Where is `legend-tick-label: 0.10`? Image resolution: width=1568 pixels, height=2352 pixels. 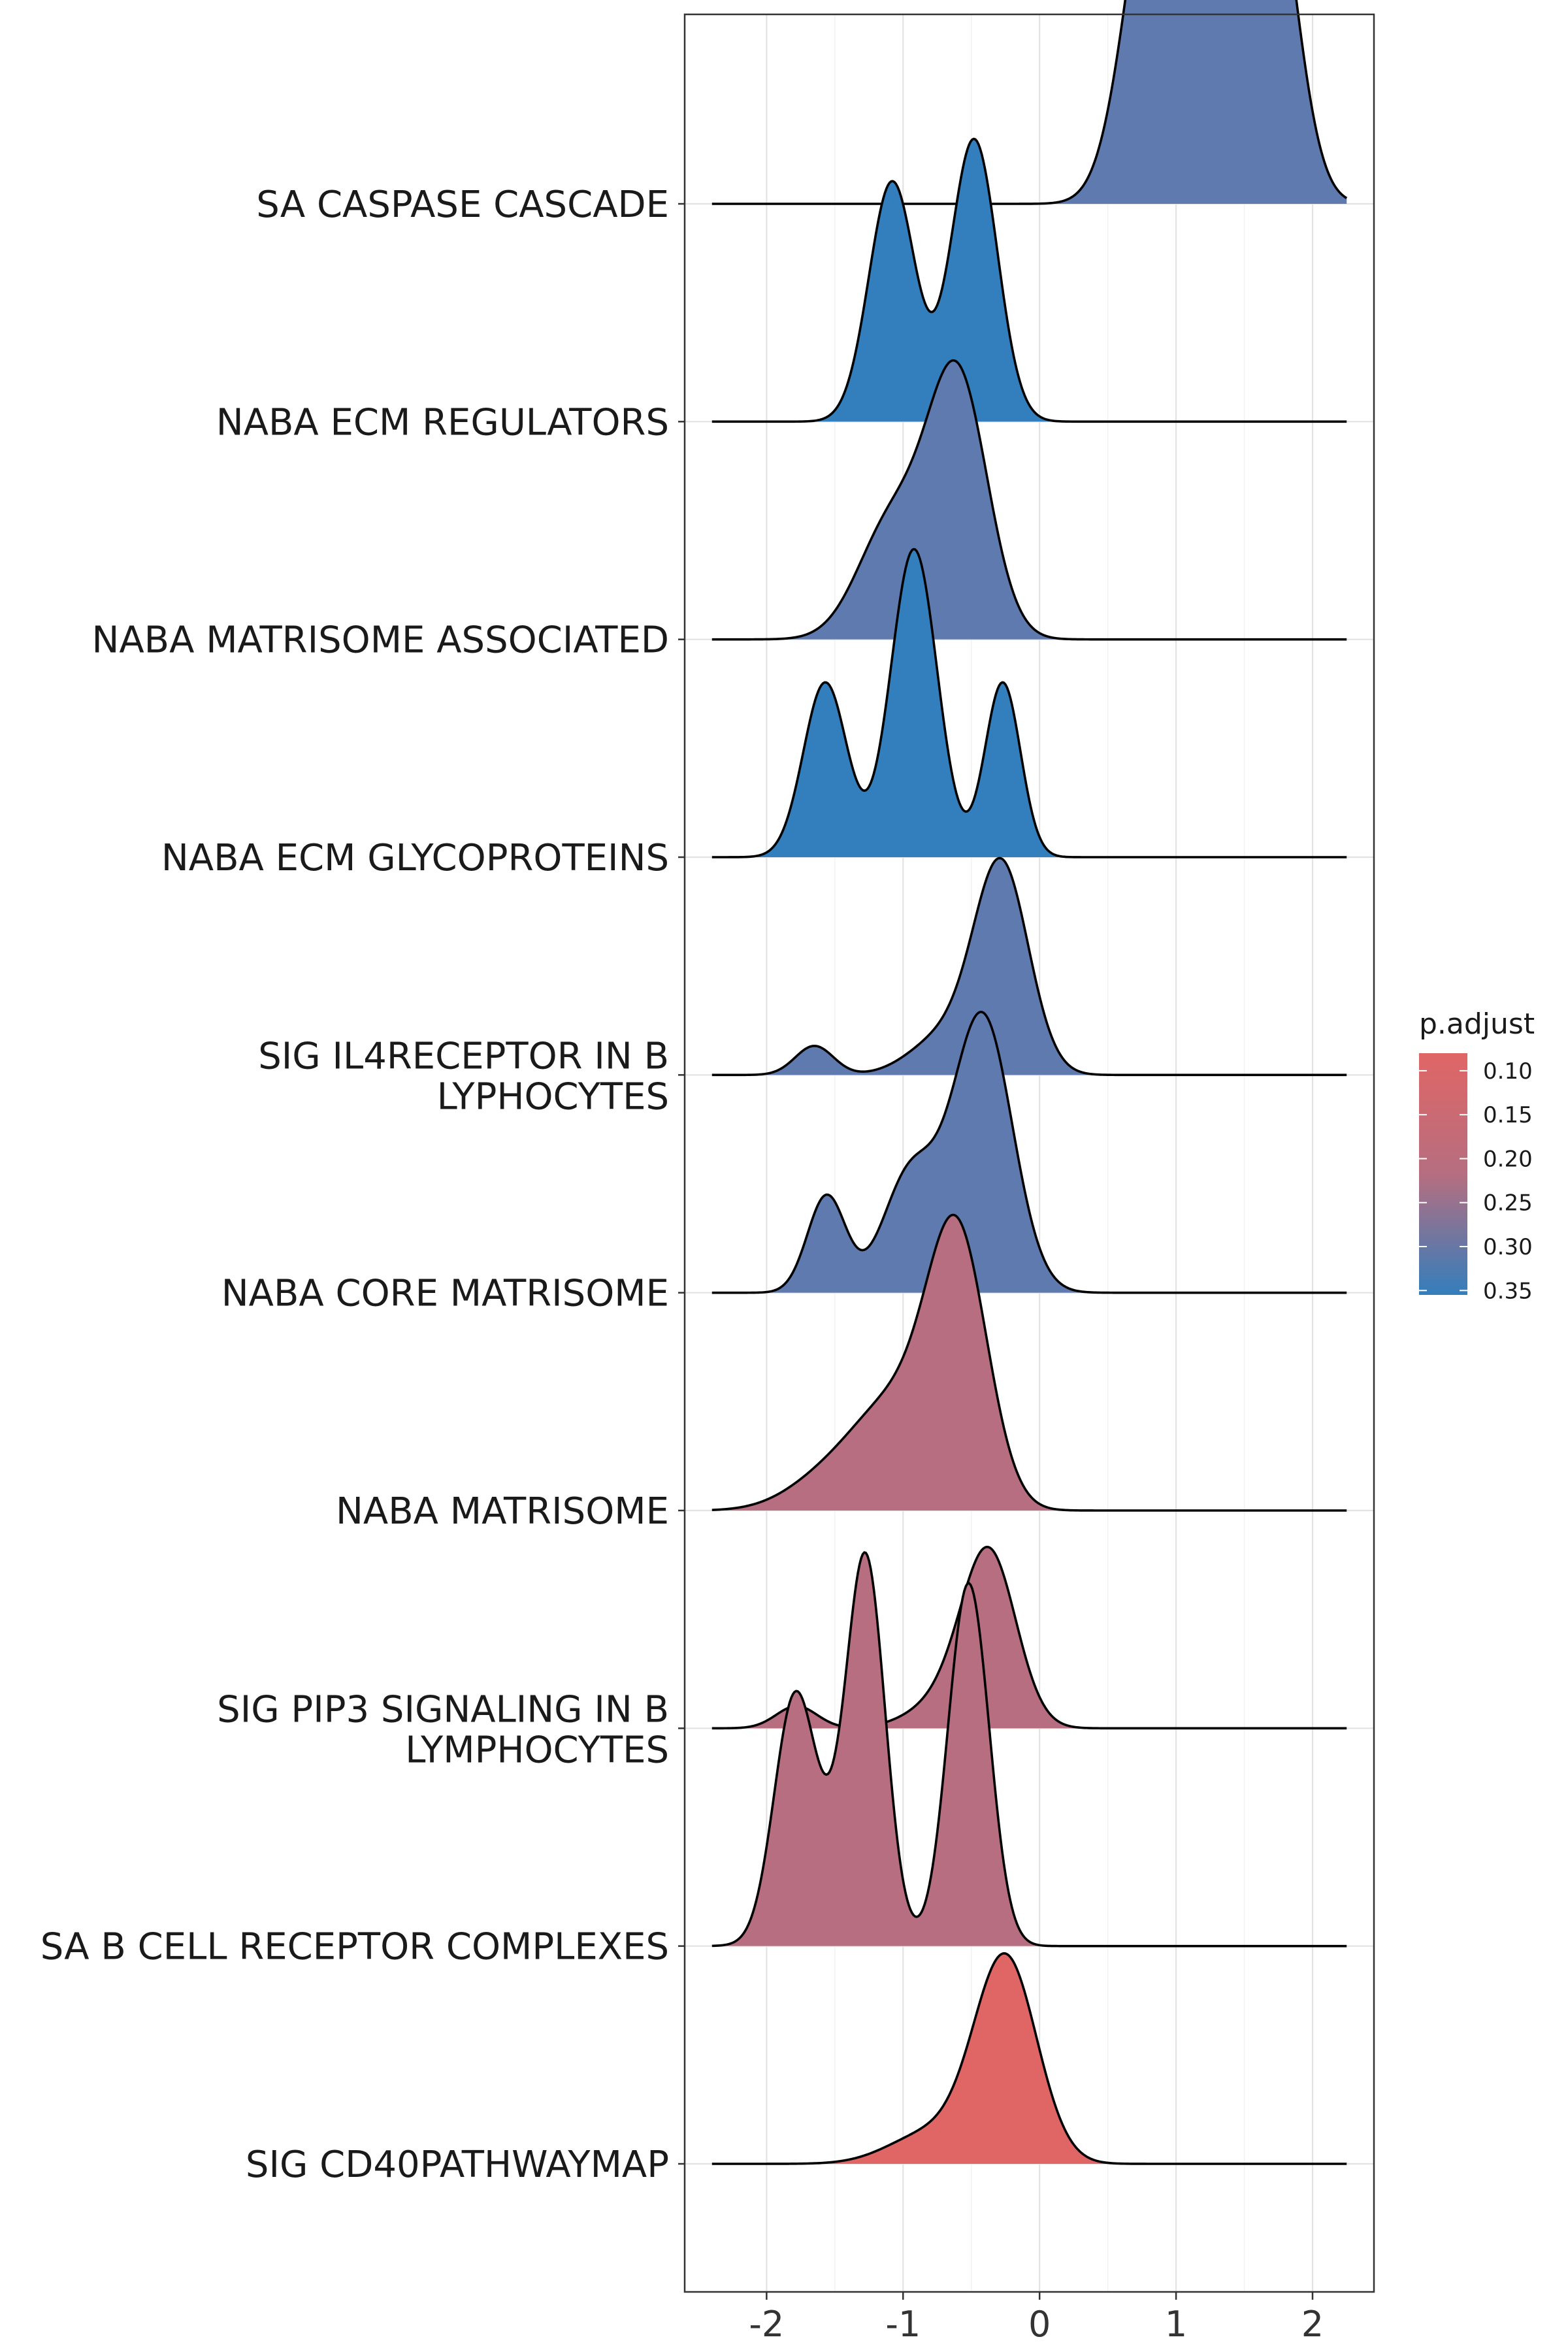
legend-tick-label: 0.10 is located at coordinates (1508, 1071).